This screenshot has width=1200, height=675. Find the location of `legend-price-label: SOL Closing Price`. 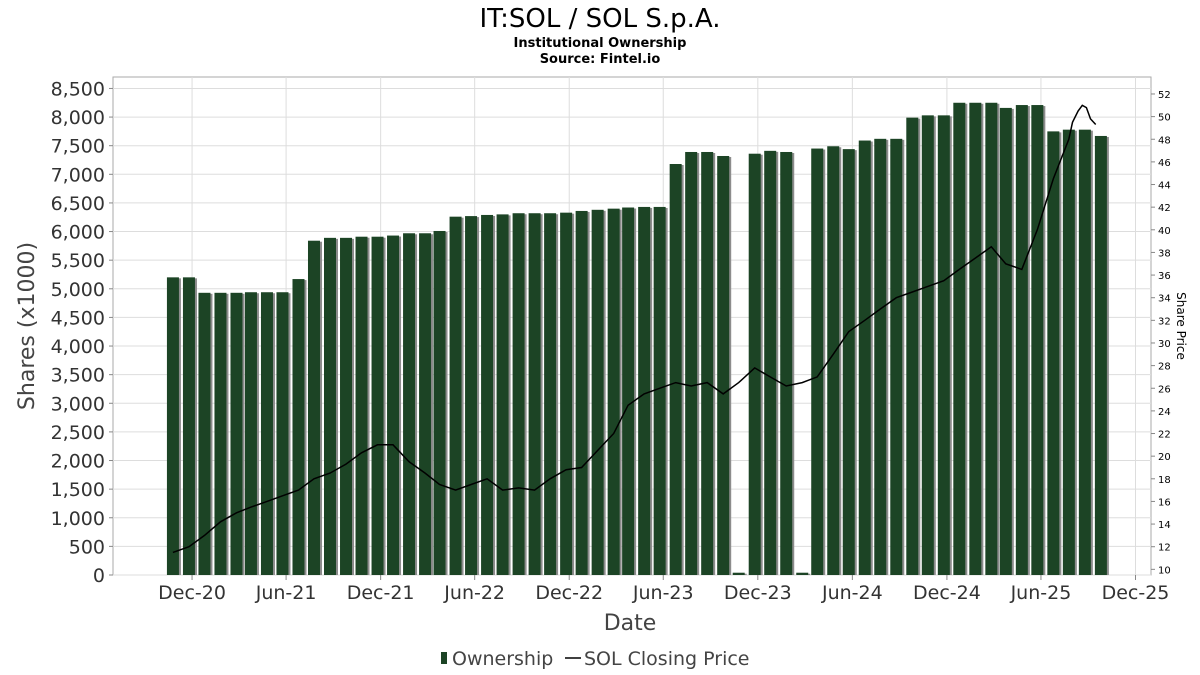

legend-price-label: SOL Closing Price is located at coordinates (666, 659).